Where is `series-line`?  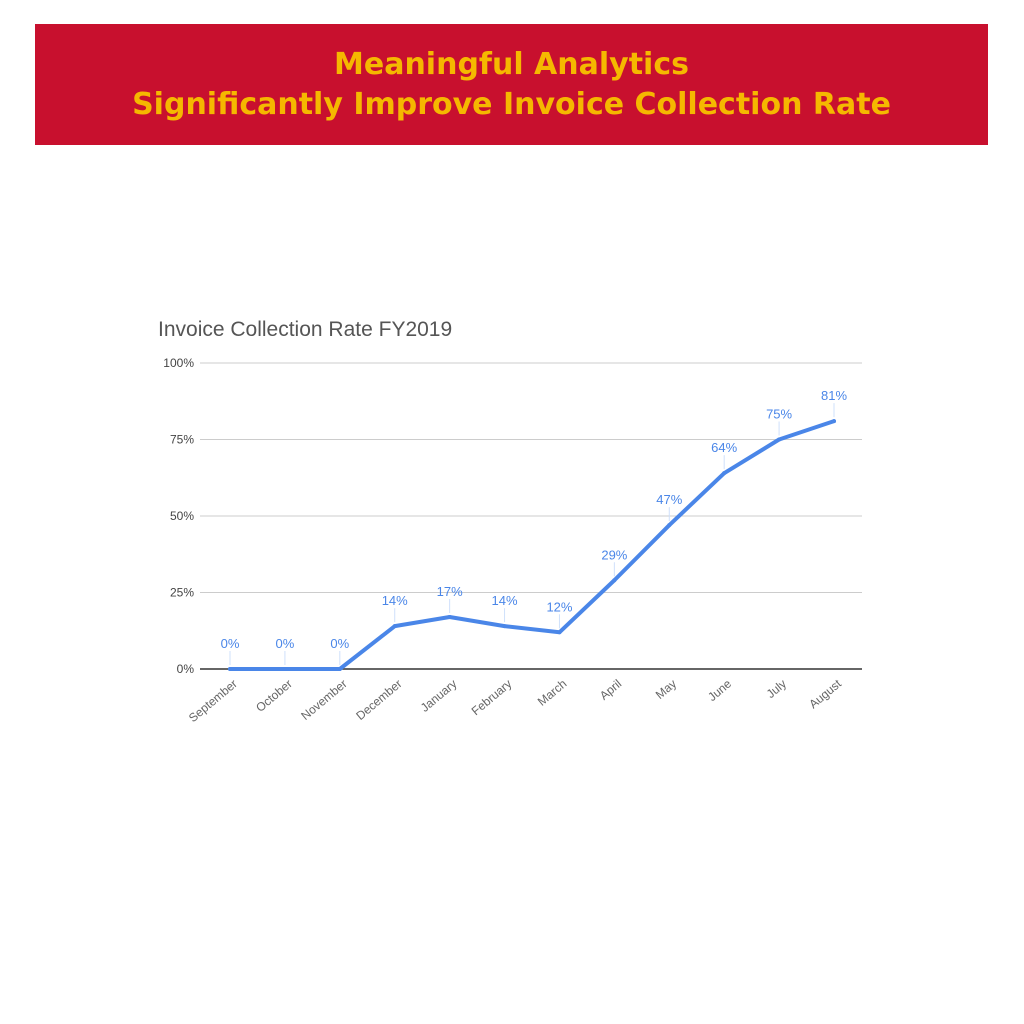 series-line is located at coordinates (532, 545).